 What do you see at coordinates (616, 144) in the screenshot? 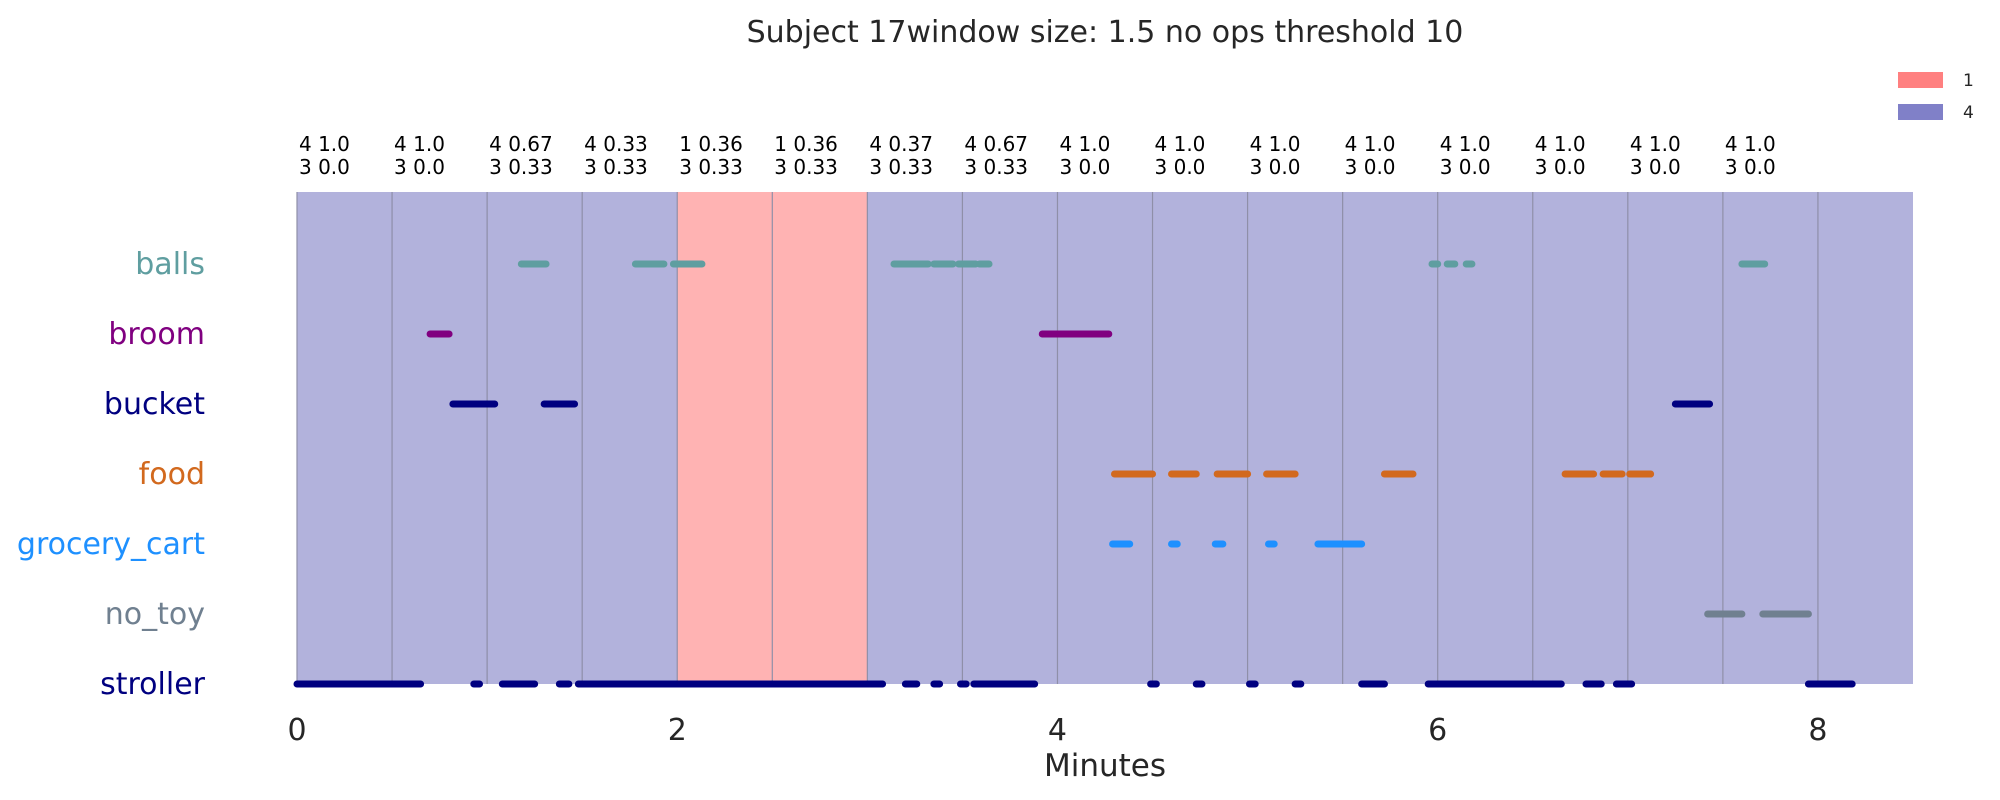
I see `window-score-top-3: 4 0.33` at bounding box center [616, 144].